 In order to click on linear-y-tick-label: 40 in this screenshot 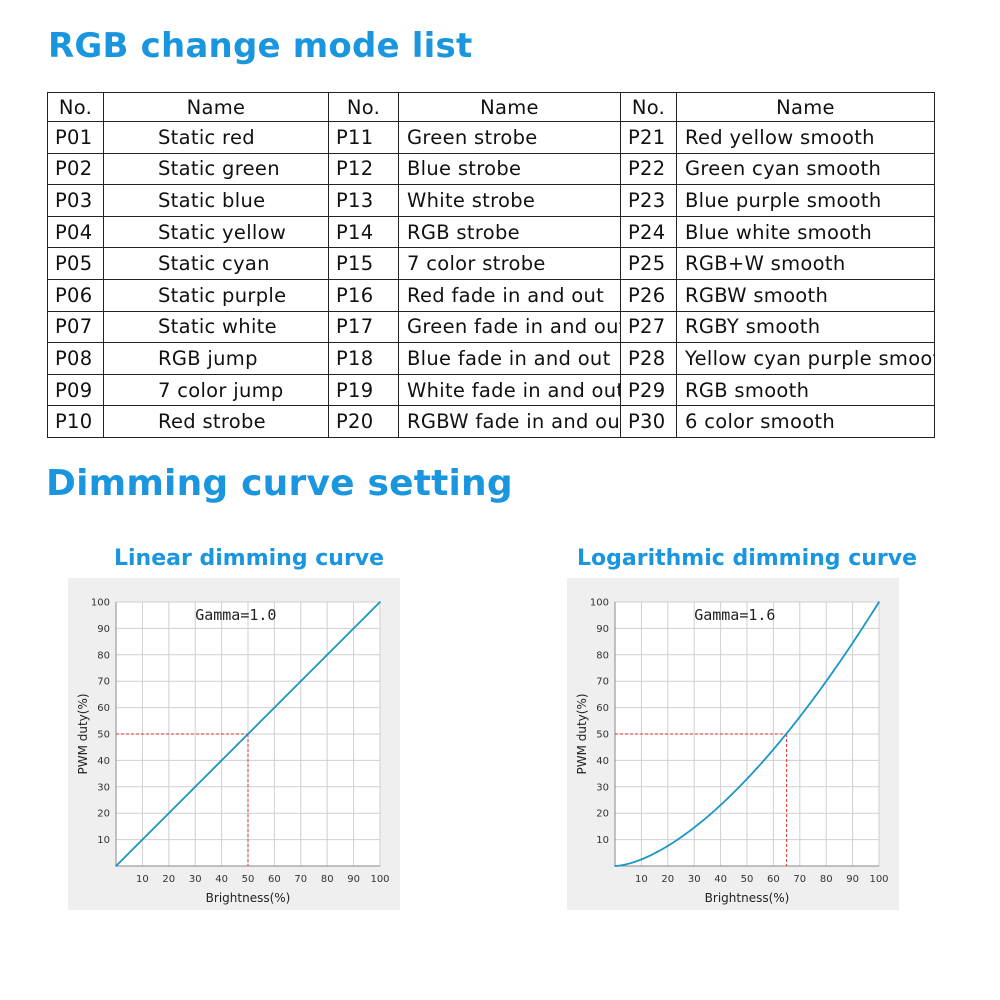, I will do `click(103, 761)`.